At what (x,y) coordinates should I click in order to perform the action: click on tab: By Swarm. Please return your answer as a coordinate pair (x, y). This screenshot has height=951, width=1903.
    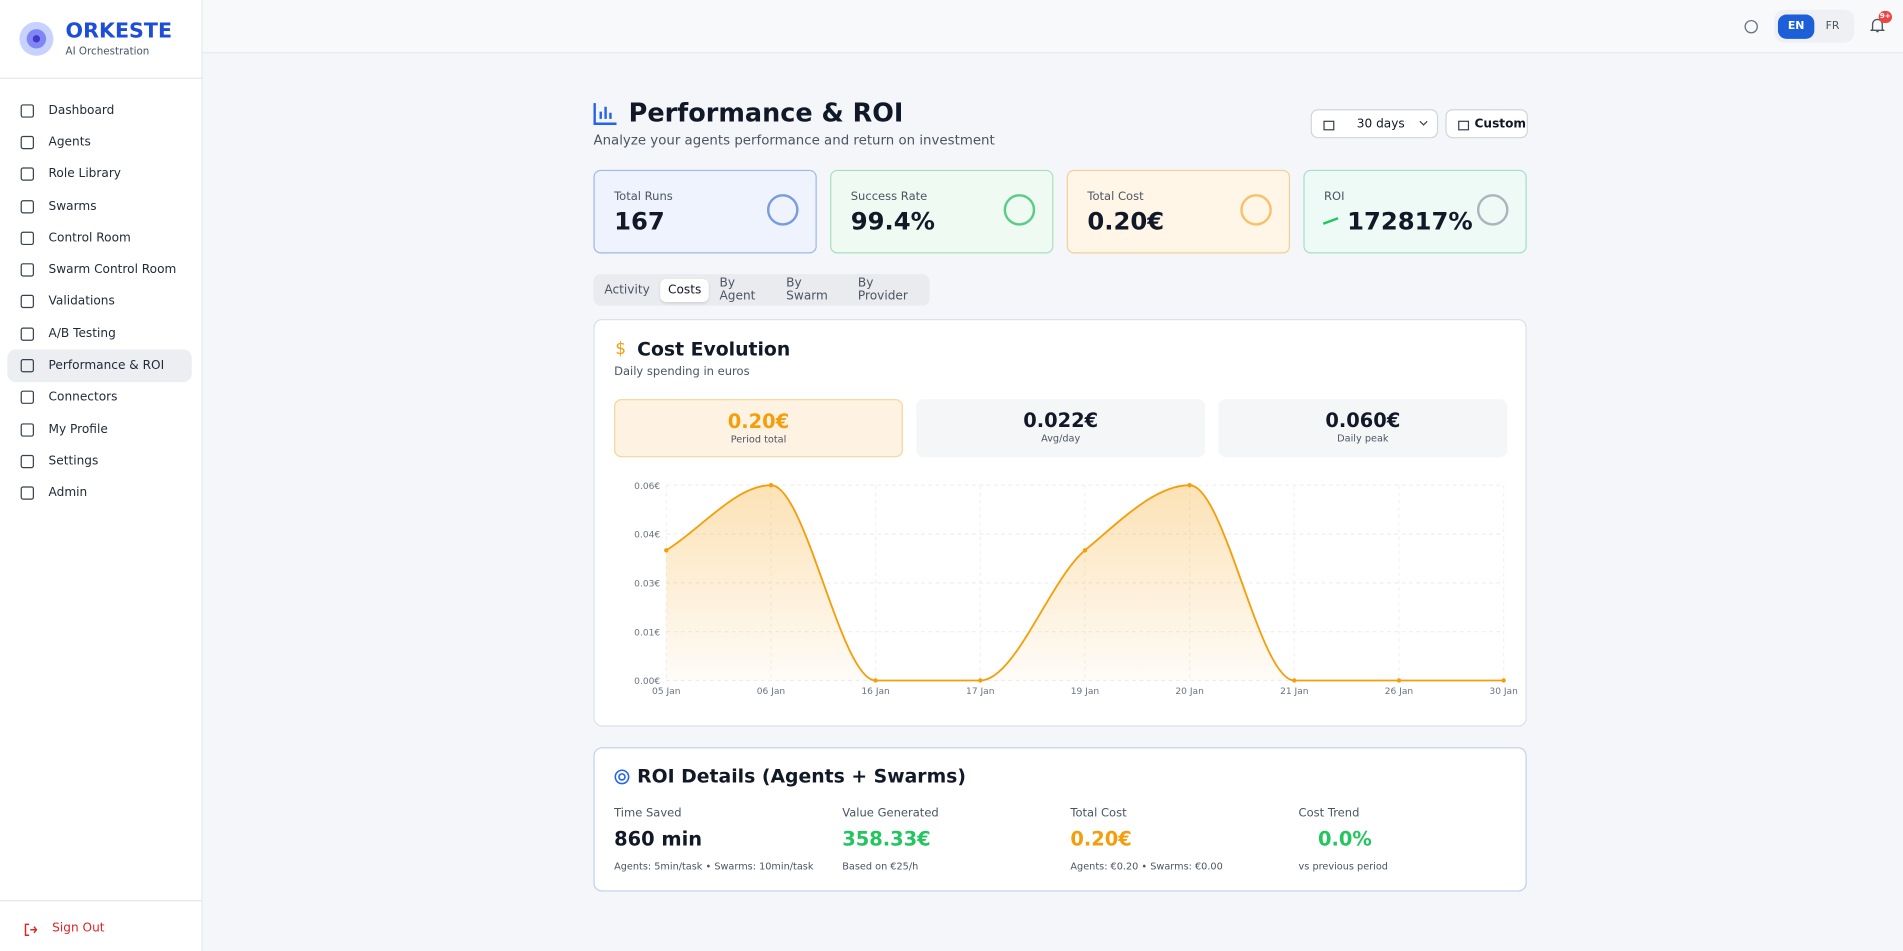
    Looking at the image, I should click on (807, 290).